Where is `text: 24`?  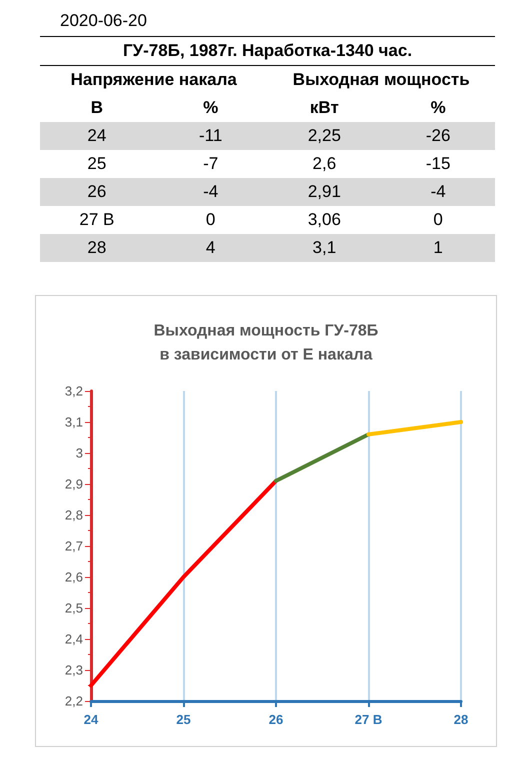 text: 24 is located at coordinates (97, 136).